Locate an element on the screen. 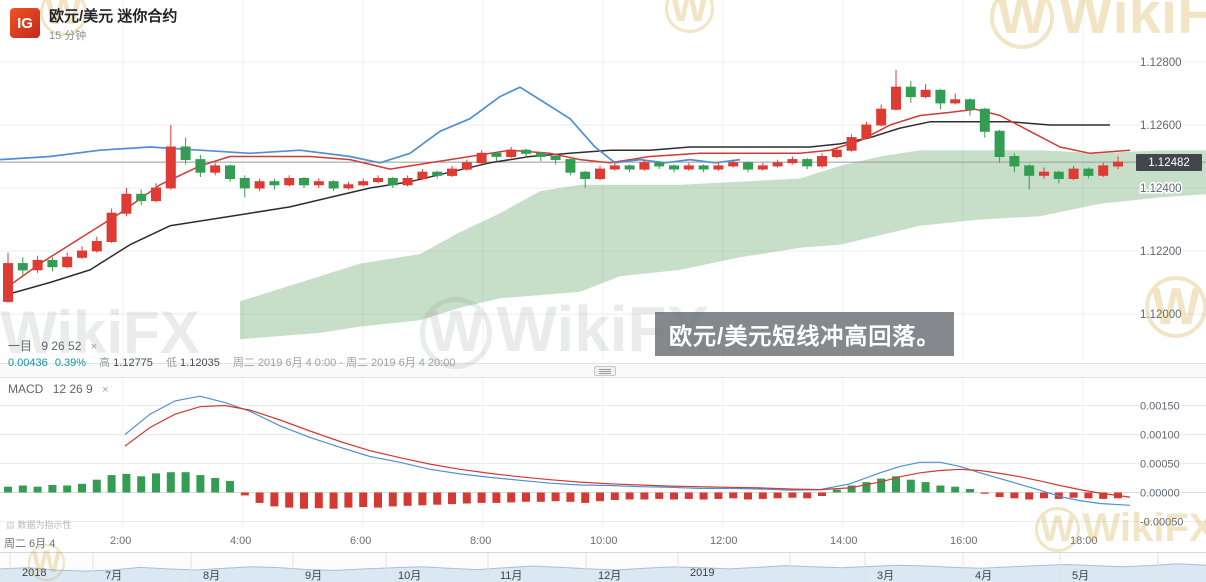 The image size is (1206, 582). nav-month-label: 8月 is located at coordinates (212, 576).